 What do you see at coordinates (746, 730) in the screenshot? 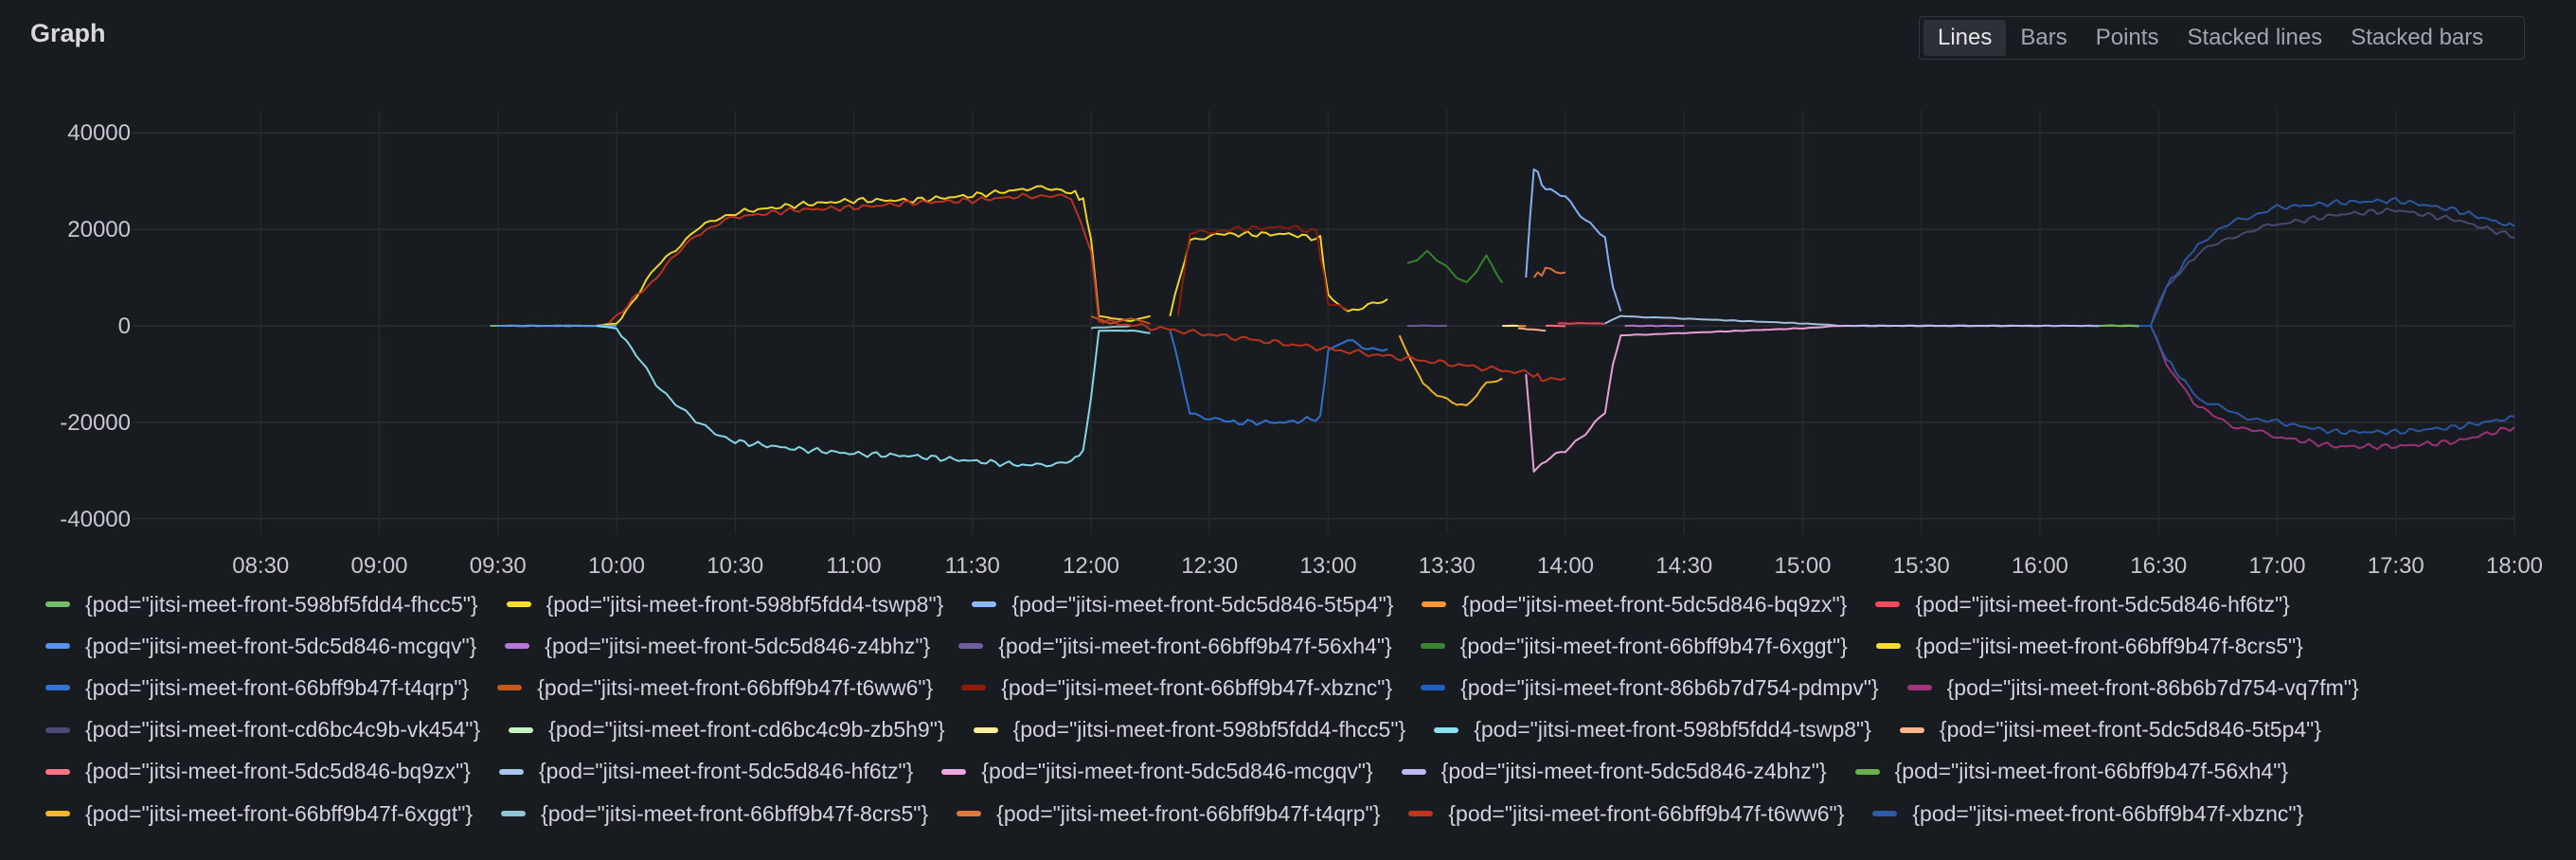
I see `legend-label: {pod="jitsi-meet-front-cd6bc4c9b-zb5h9"}` at bounding box center [746, 730].